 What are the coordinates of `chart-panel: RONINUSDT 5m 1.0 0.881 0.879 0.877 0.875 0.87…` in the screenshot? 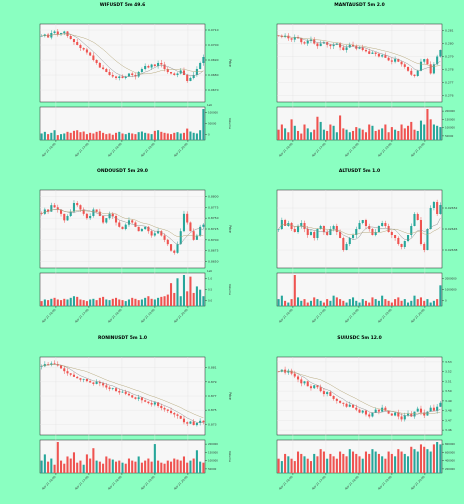 It's located at (135, 413).